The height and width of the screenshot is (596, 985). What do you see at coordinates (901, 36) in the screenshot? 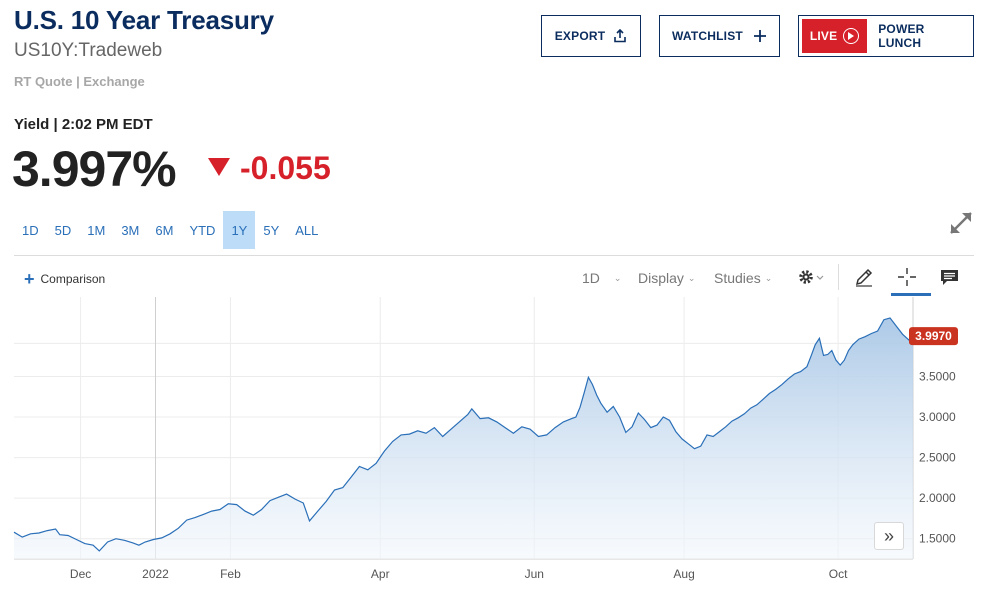
I see `live-show-label: POWER LUNCH` at bounding box center [901, 36].